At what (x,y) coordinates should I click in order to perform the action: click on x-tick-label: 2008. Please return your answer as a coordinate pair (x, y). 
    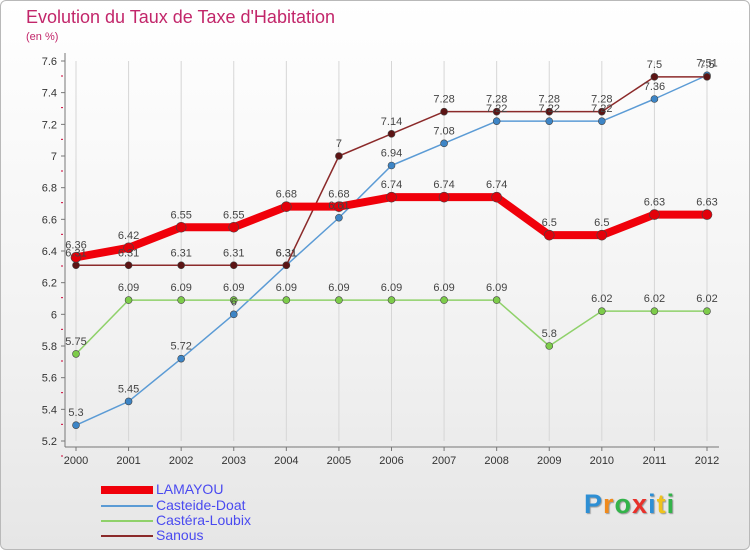
    Looking at the image, I should click on (496, 461).